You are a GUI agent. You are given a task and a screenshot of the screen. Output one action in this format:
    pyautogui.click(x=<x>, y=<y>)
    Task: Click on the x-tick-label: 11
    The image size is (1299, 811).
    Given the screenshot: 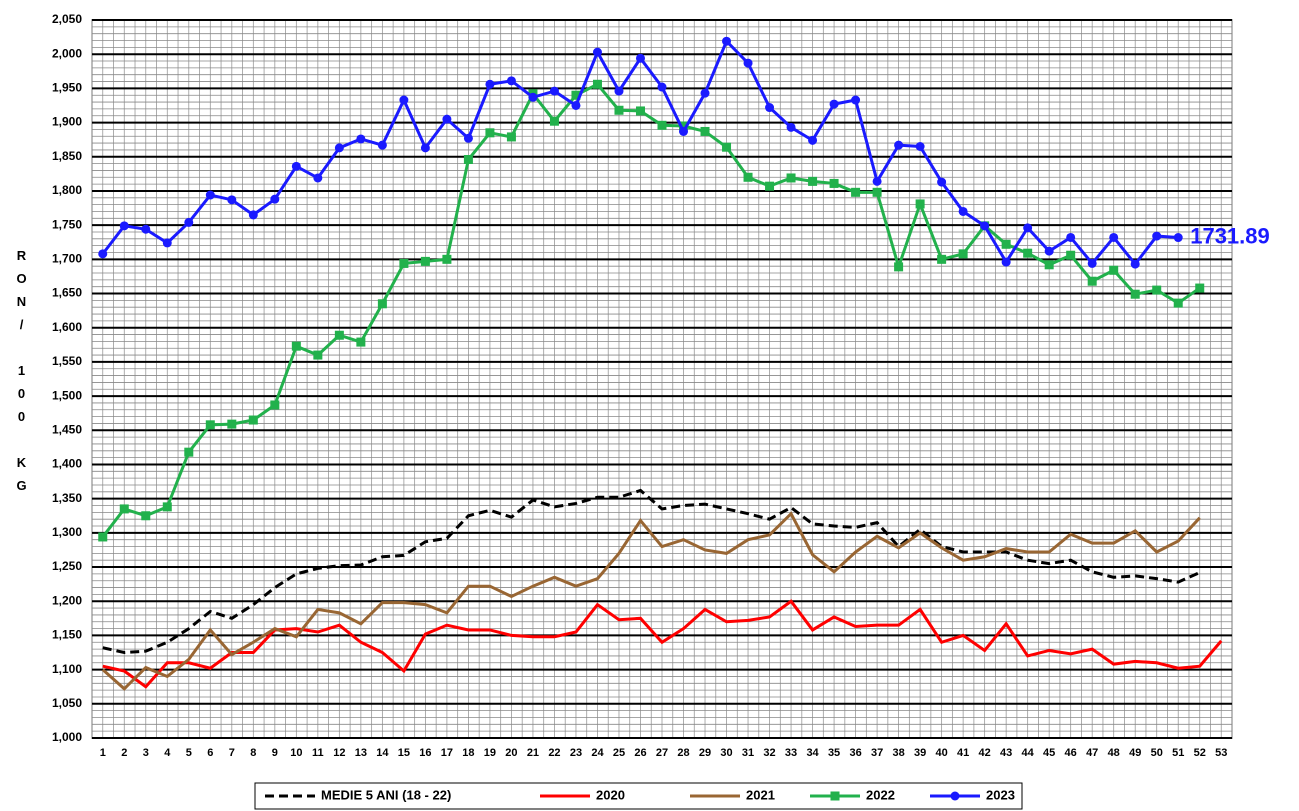 What is the action you would take?
    pyautogui.click(x=318, y=753)
    